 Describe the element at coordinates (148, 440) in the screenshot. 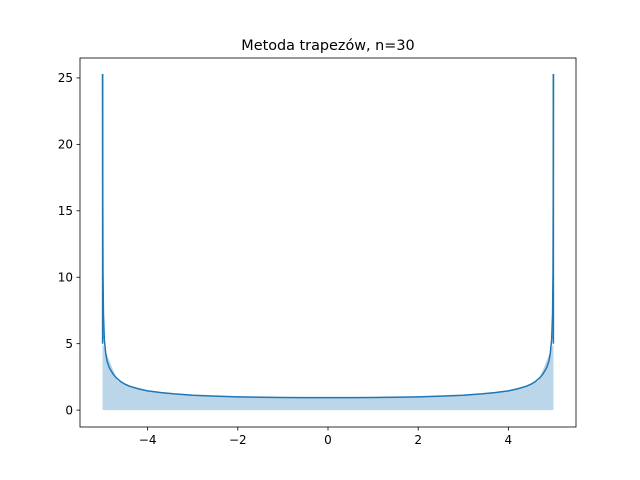

I see `x-tick-label: −4` at that location.